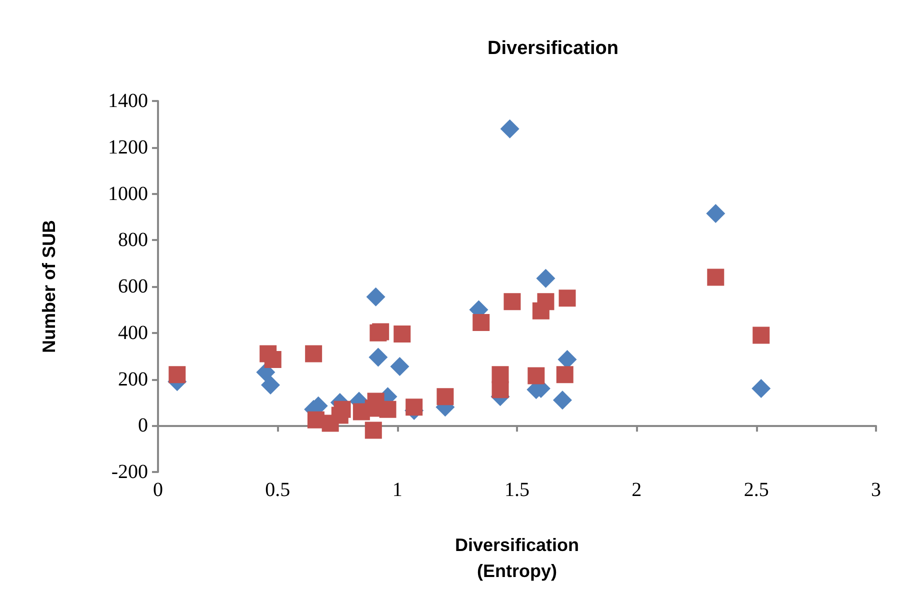  I want to click on x-tick-label: 0, so click(158, 490).